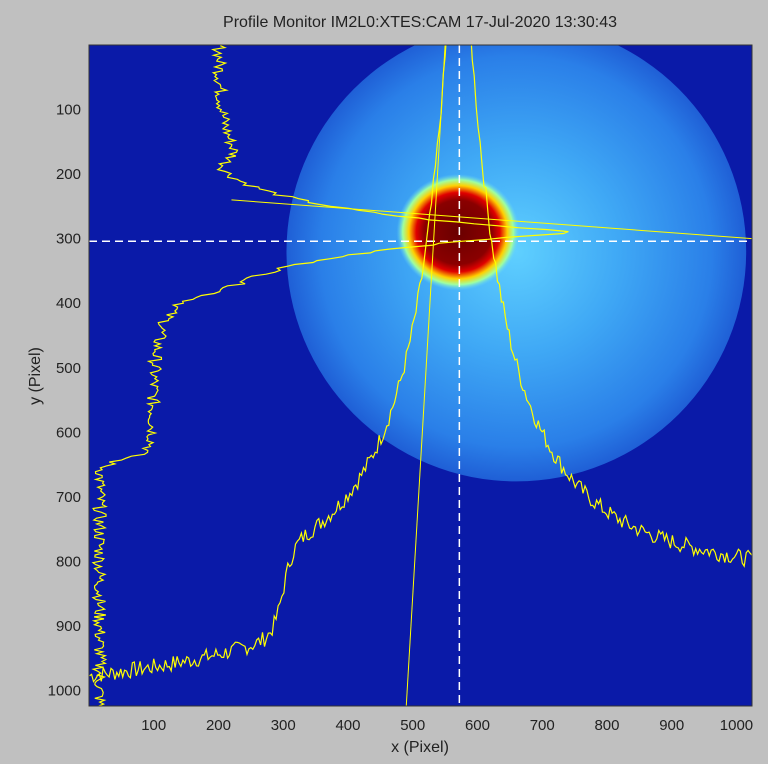  What do you see at coordinates (606, 725) in the screenshot?
I see `x-tick-label: 800` at bounding box center [606, 725].